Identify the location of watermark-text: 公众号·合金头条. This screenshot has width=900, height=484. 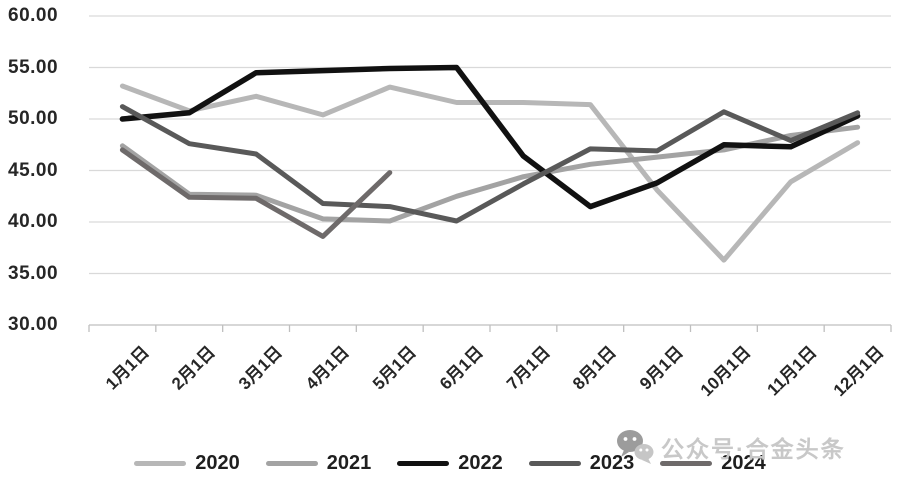
(753, 448).